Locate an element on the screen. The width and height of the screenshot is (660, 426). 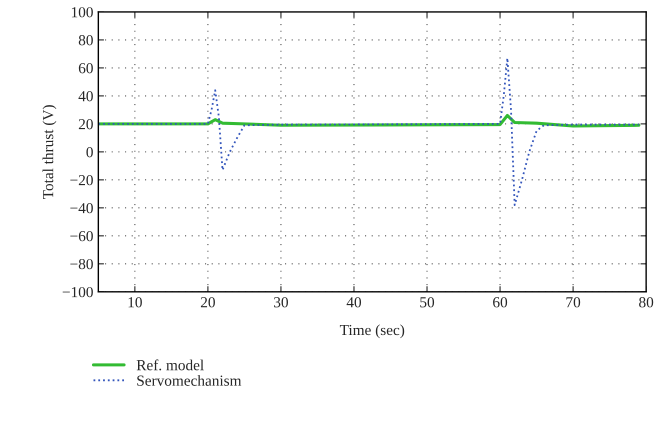
y-tick-label: −100 is located at coordinates (77, 292).